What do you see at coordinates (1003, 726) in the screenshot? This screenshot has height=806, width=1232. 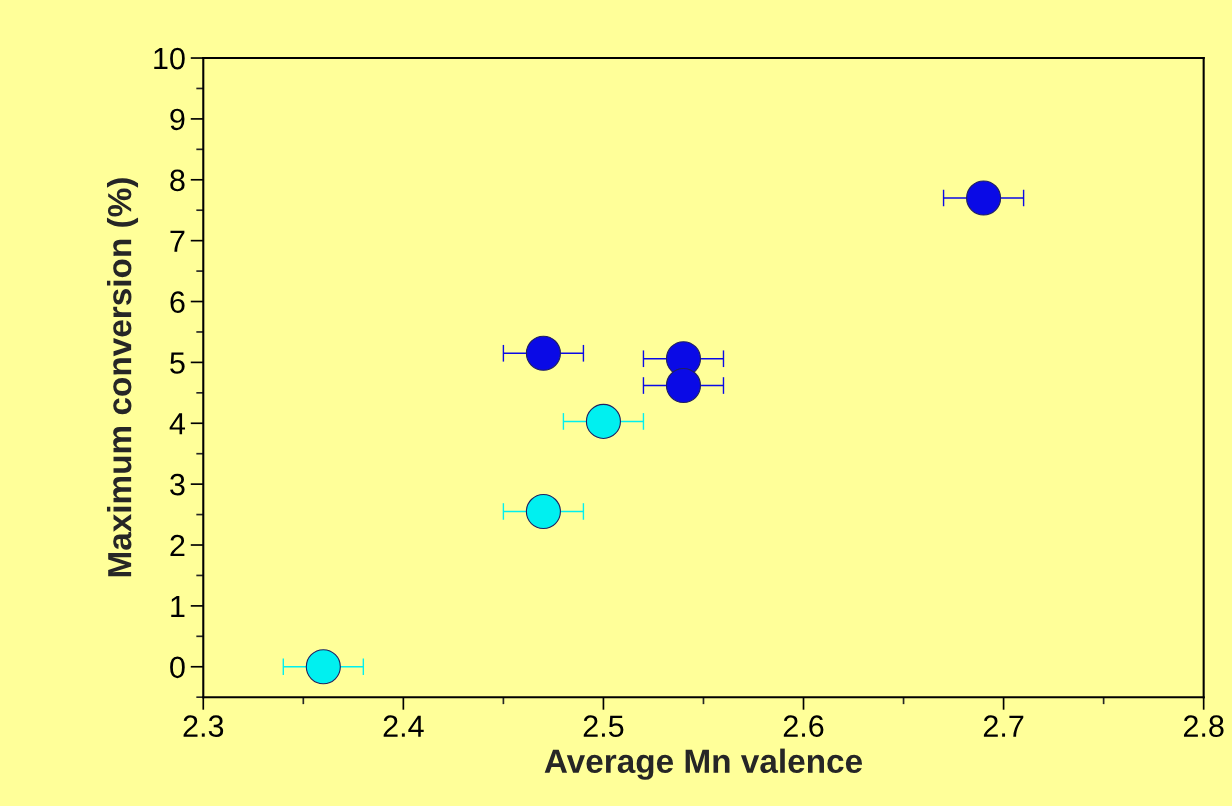 I see `x-tick-label: 2.7` at bounding box center [1003, 726].